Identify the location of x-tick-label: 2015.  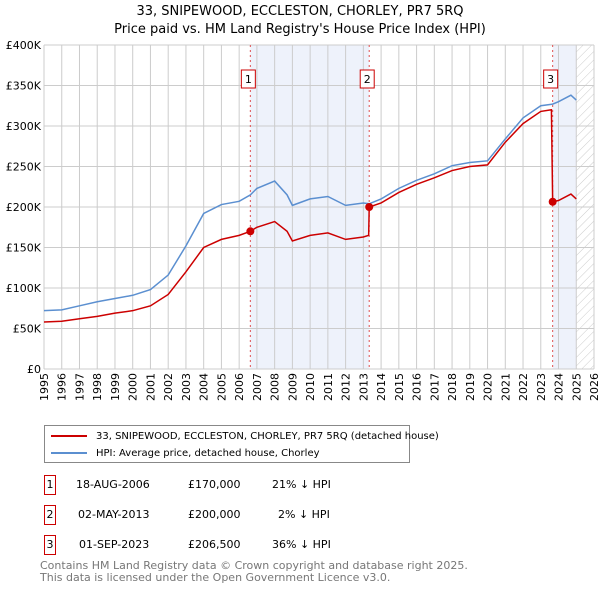
(399, 387).